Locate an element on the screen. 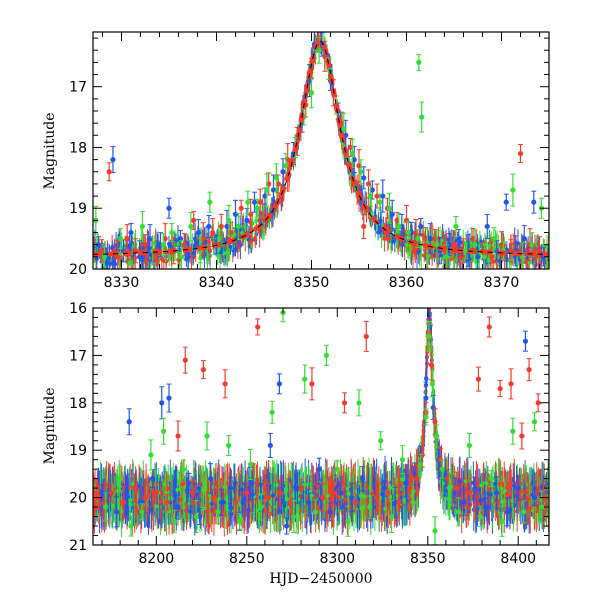 Image resolution: width=600 pixels, height=600 pixels. bottom-y-axis-label: Magnitude is located at coordinates (50, 425).